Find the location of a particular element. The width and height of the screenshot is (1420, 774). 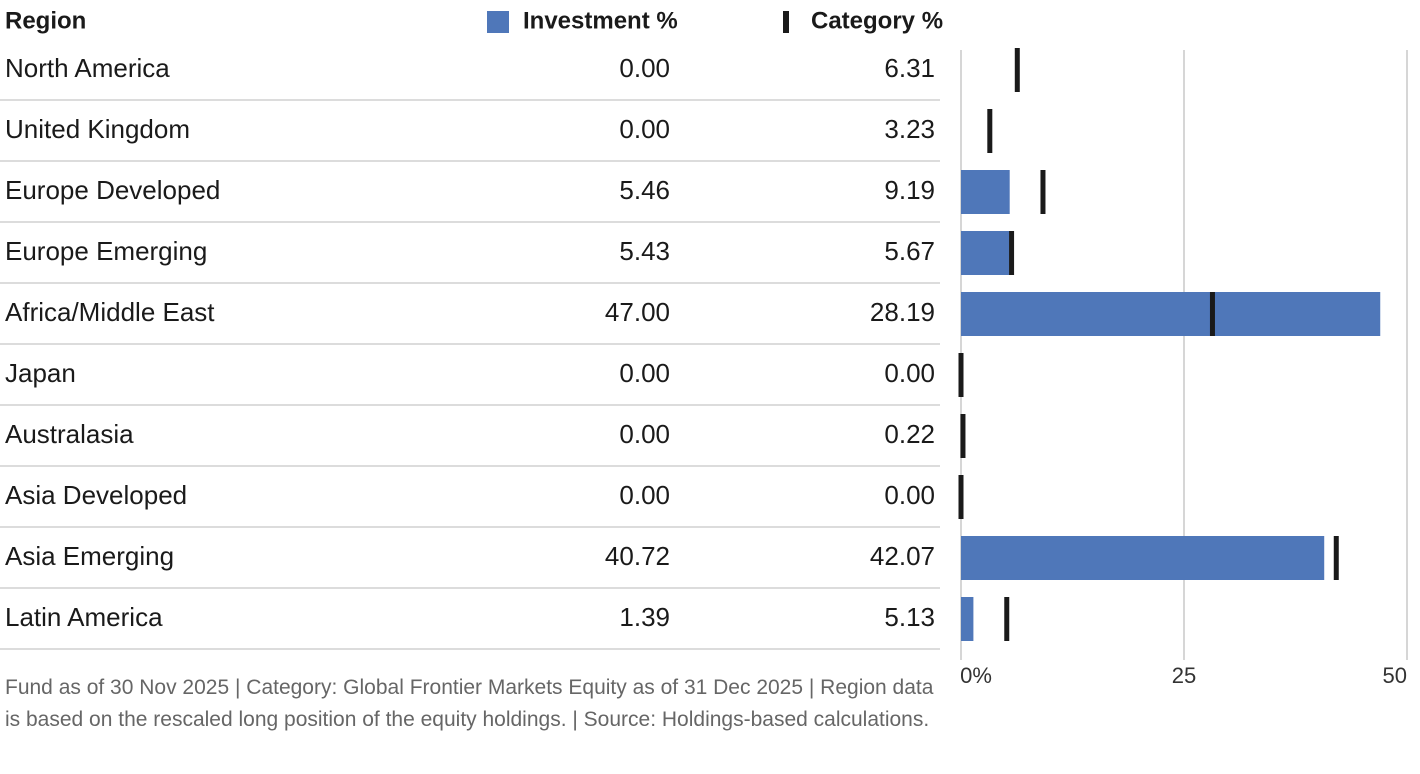

x-tick-label: 50 is located at coordinates (1395, 675).